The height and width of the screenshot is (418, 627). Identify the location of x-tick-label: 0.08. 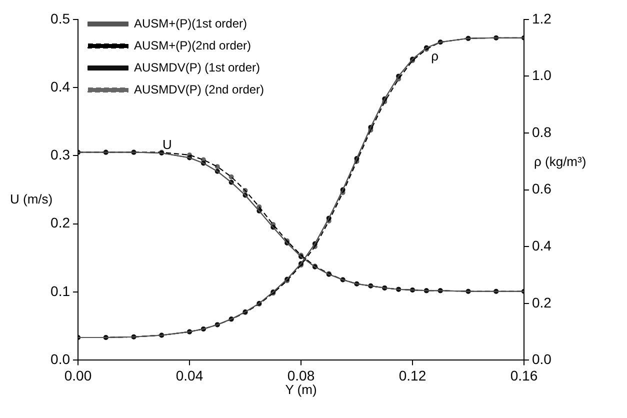
(301, 375).